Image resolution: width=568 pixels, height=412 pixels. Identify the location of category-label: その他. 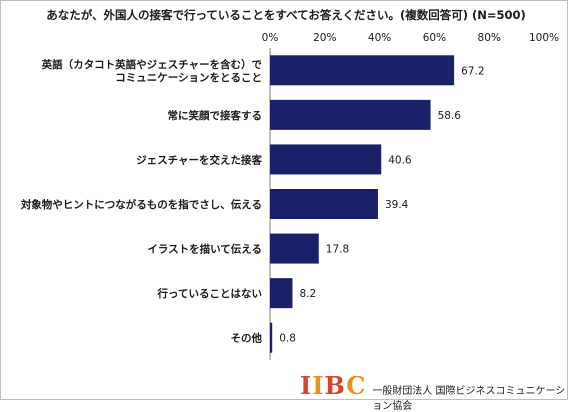
(247, 338).